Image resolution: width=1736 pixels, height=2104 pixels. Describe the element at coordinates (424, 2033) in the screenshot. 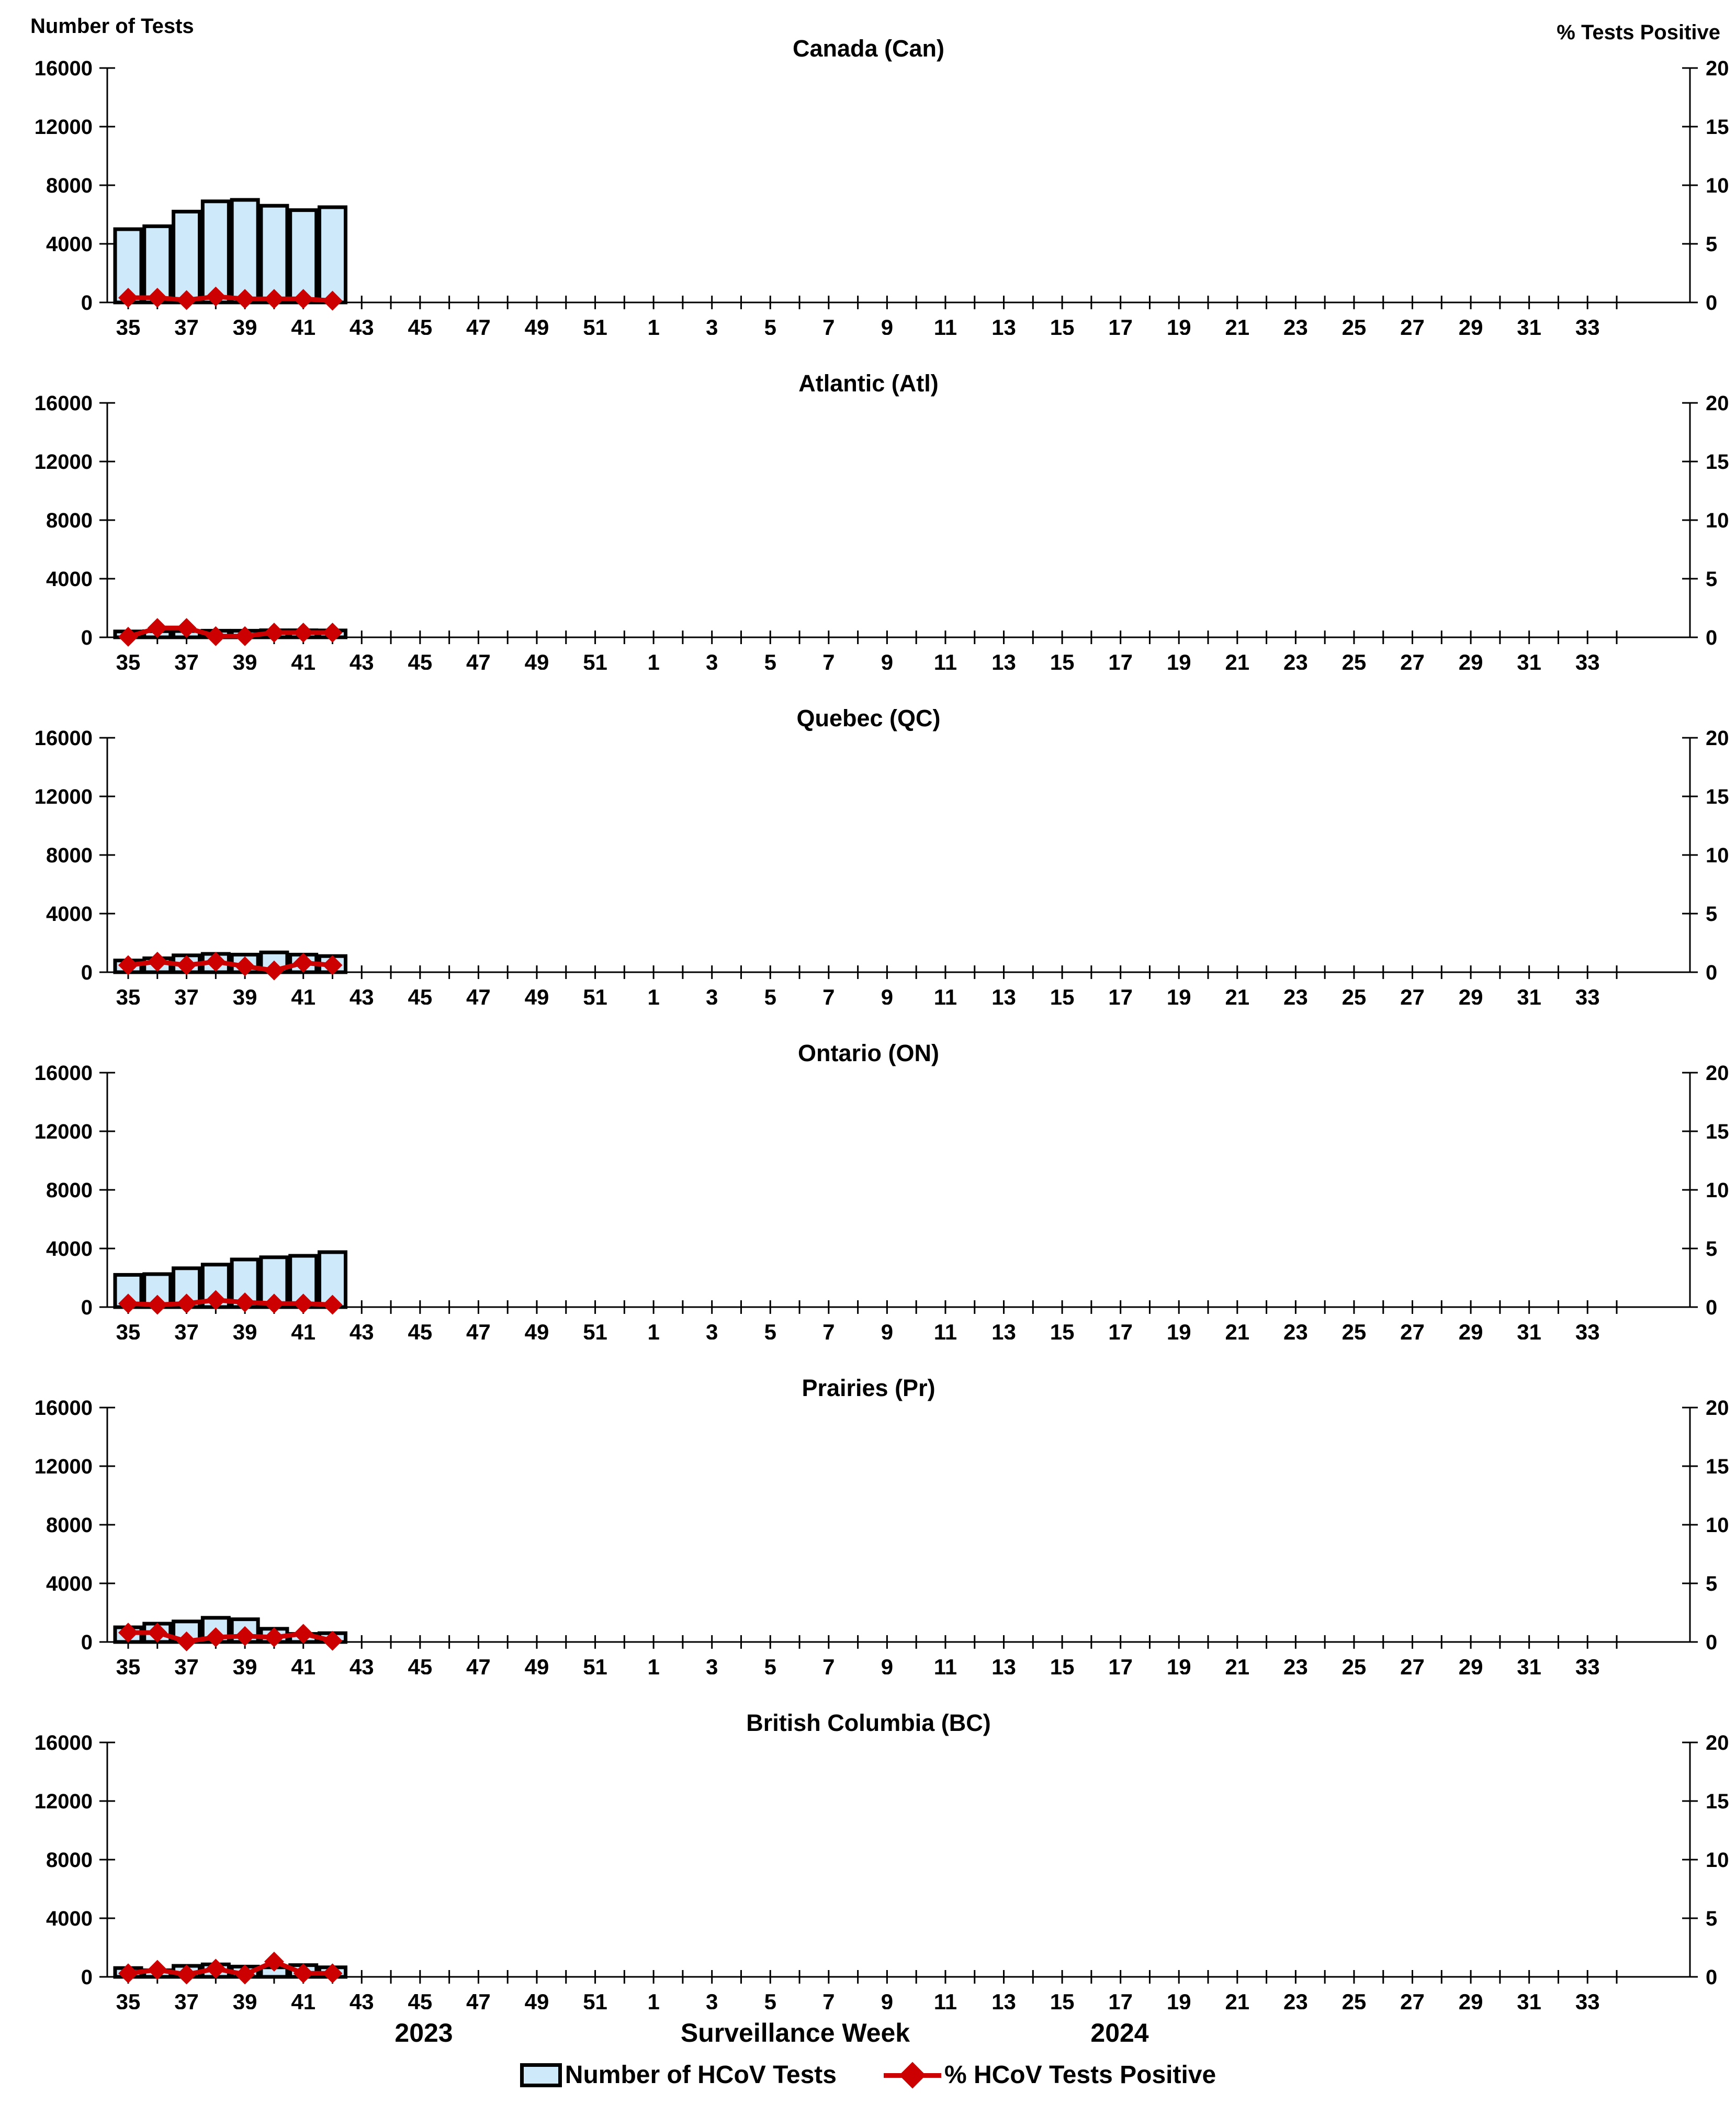

I see `year-2023-label: 2023` at that location.